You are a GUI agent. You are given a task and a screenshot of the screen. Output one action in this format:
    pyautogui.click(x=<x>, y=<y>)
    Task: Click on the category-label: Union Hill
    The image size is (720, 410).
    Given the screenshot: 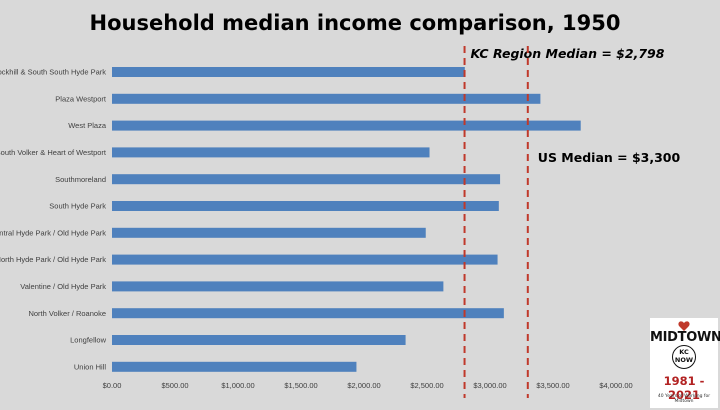 What is the action you would take?
    pyautogui.click(x=90, y=366)
    